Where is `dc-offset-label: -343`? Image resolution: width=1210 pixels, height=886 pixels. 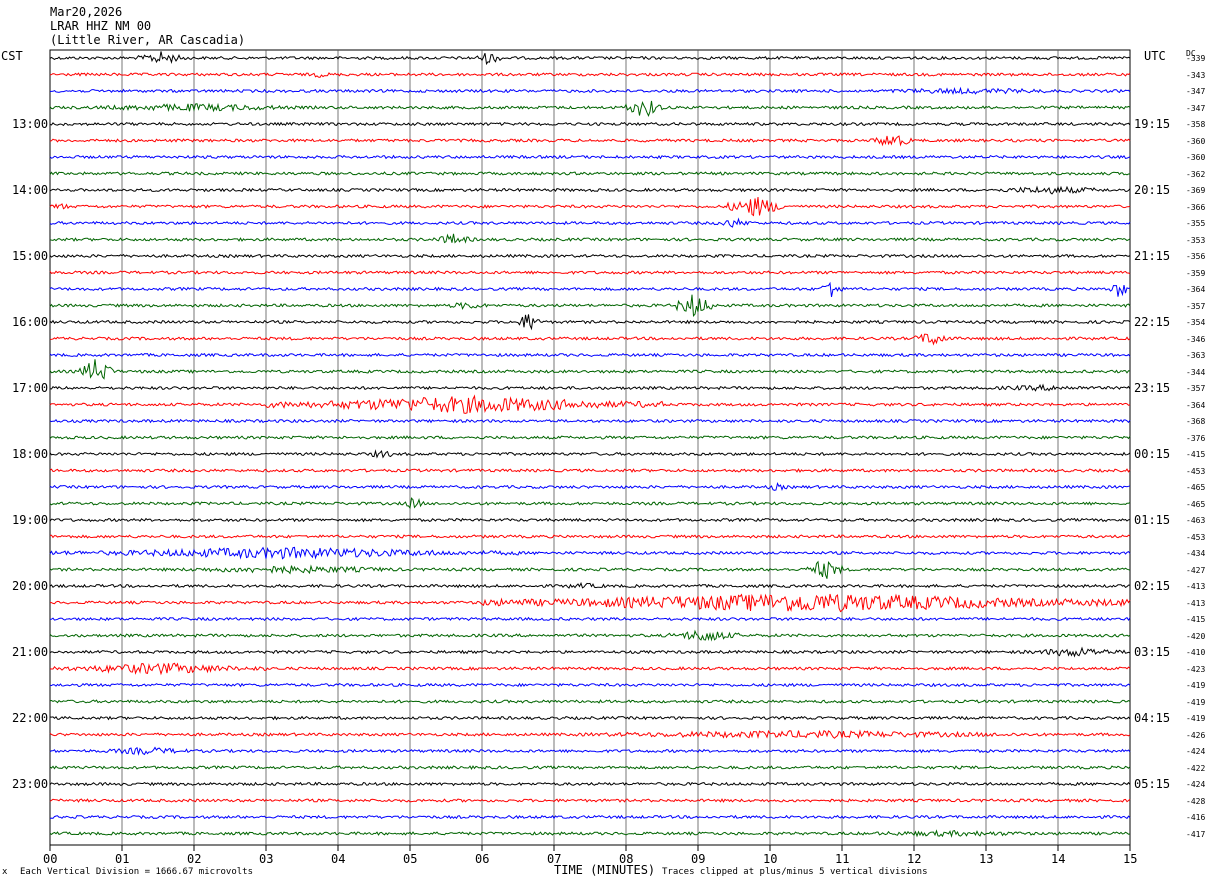 dc-offset-label: -343 is located at coordinates (1196, 75).